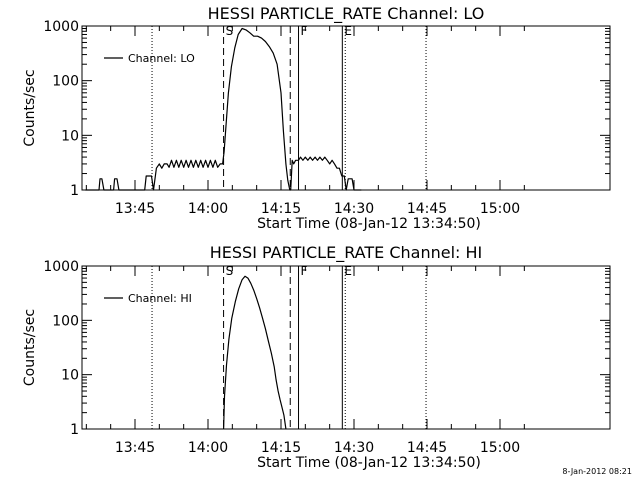 This screenshot has height=480, width=640. Describe the element at coordinates (61, 267) in the screenshot. I see `y-tick-label-hi: 1000` at that location.